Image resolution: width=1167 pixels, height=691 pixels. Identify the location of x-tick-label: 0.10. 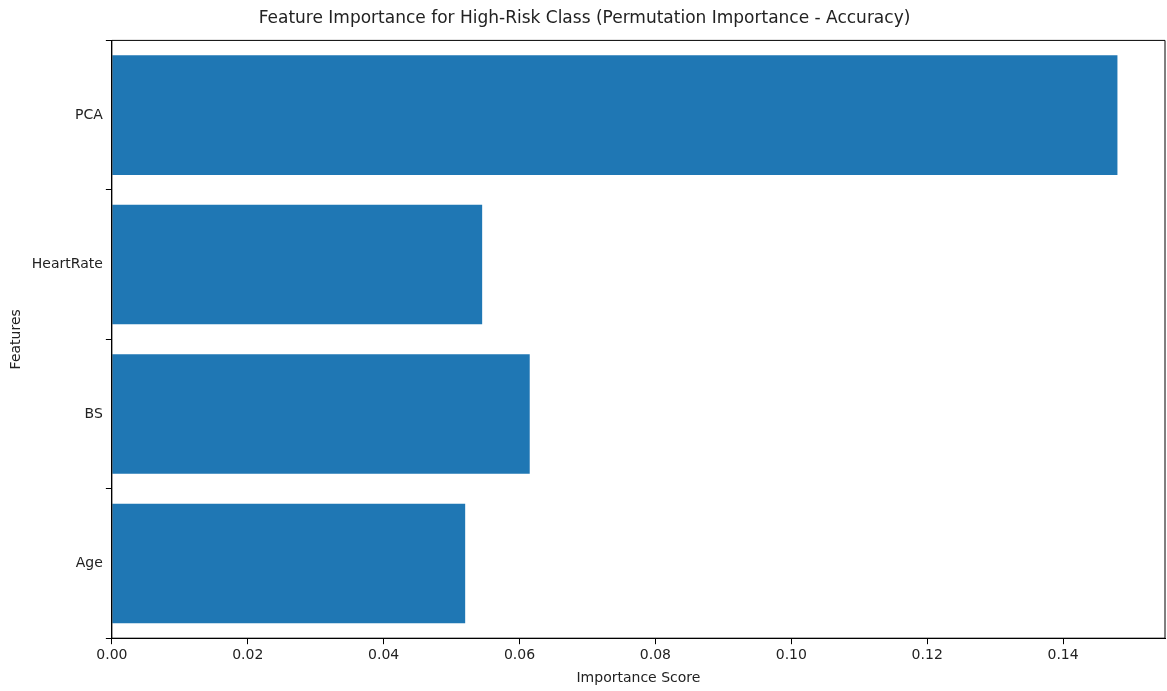
(791, 653).